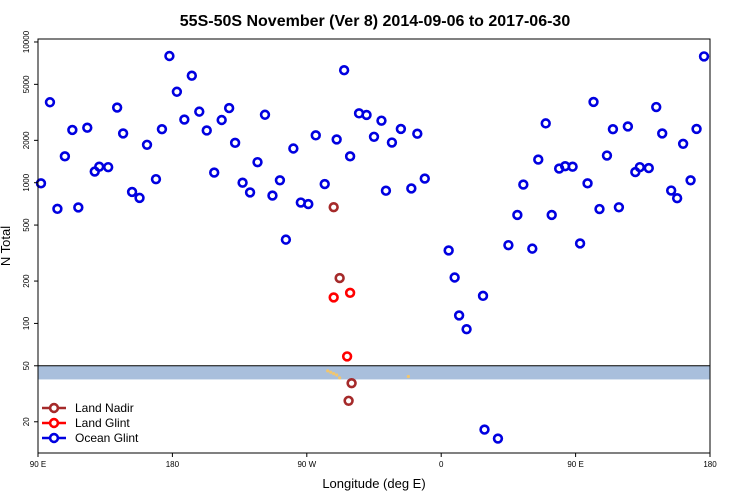 The height and width of the screenshot is (500, 750). What do you see at coordinates (6, 246) in the screenshot?
I see `y-axis-label: N Total` at bounding box center [6, 246].